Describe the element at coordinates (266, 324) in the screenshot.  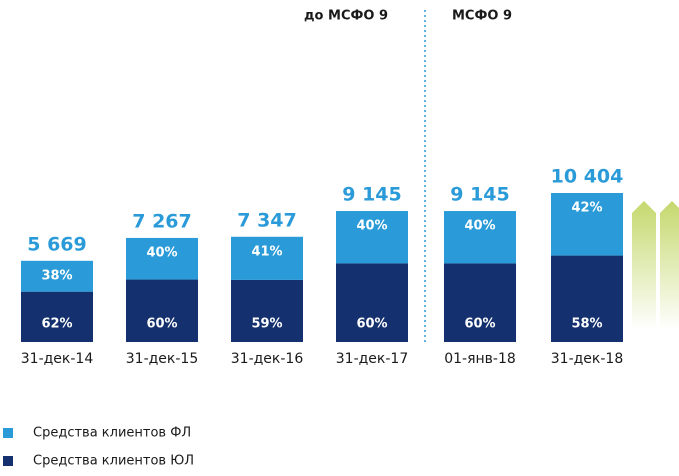
I see `segment-label: 59%` at that location.